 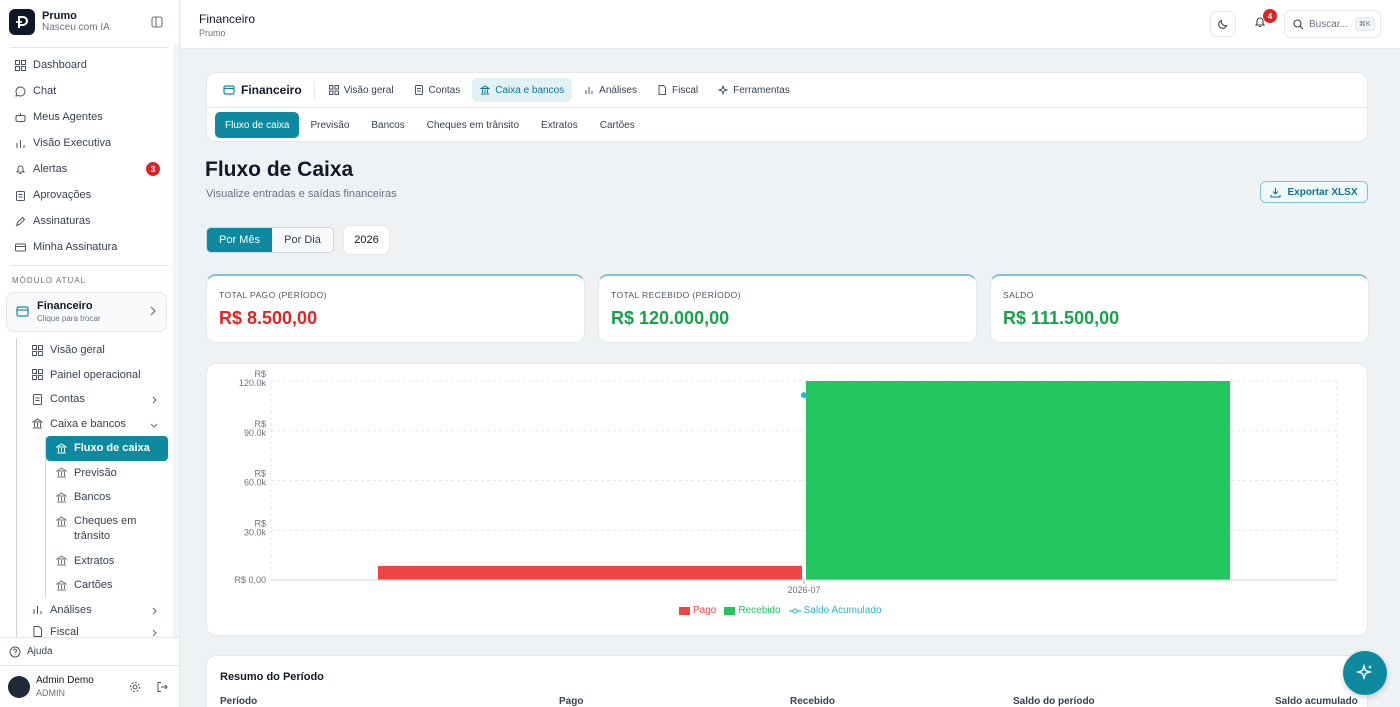 I want to click on subnav-label: Fluxo de caixa, so click(x=112, y=448).